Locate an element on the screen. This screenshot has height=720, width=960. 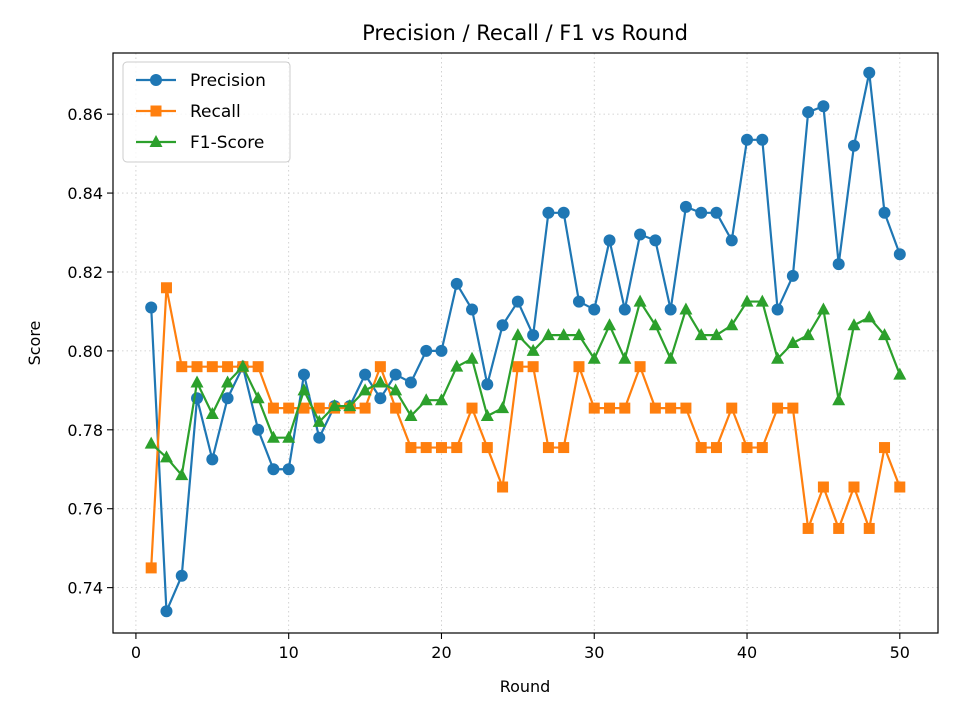
y-tick-label: 0.76 is located at coordinates (85, 509).